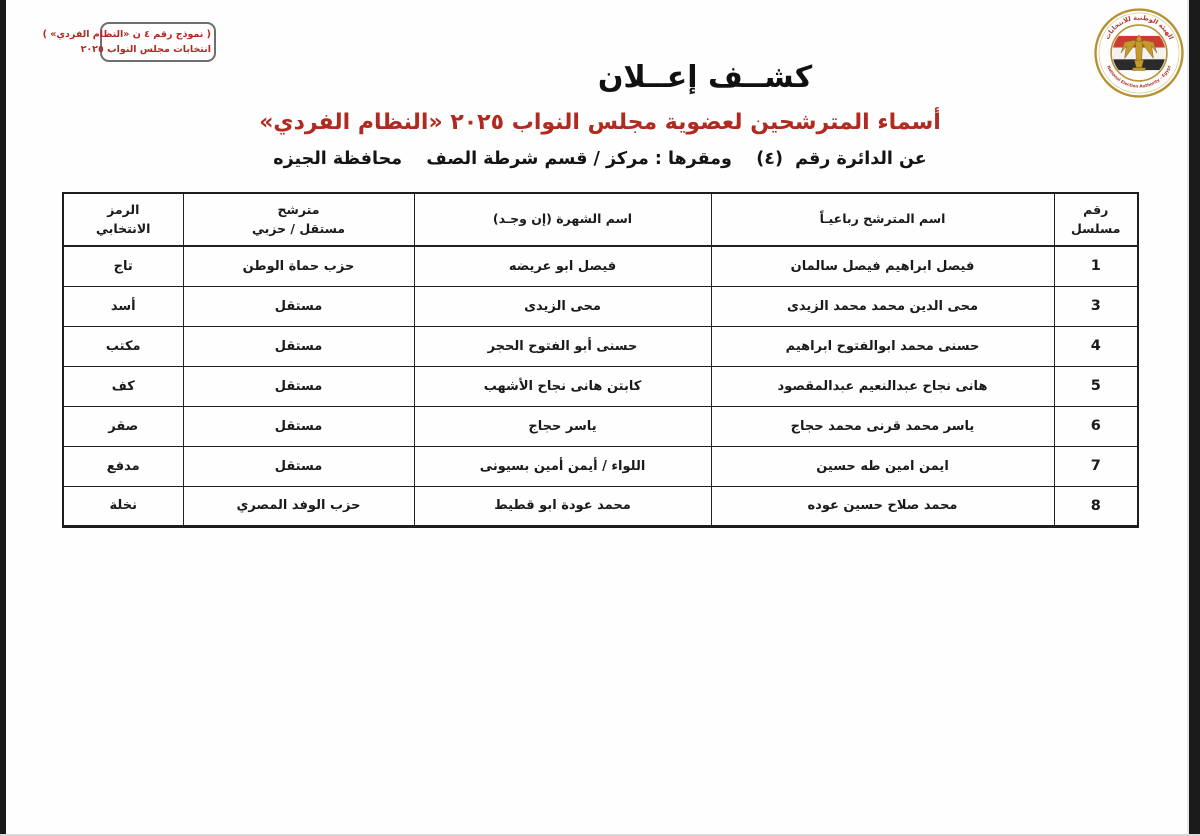  Describe the element at coordinates (882, 386) in the screenshot. I see `cell-candidate-full-name: هانى نجاح عبدالنعيم عبدالمقصود` at that location.